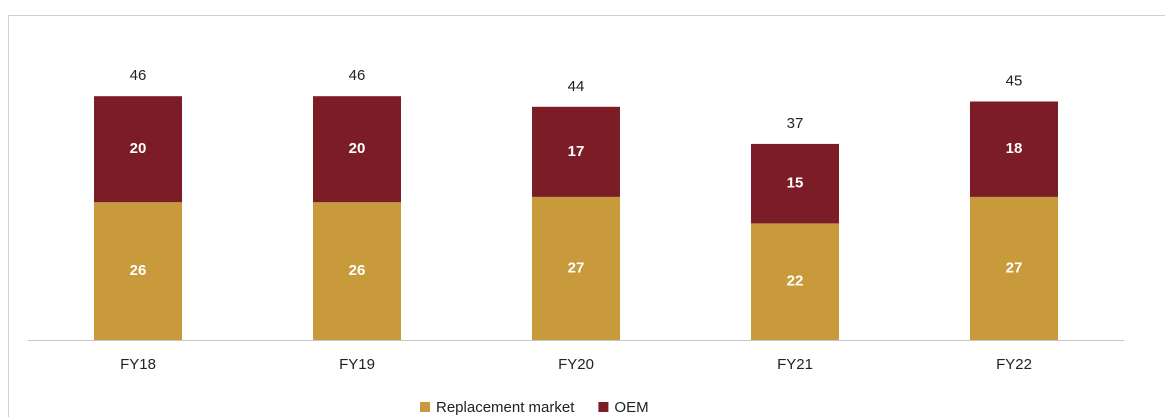 This screenshot has height=417, width=1165. What do you see at coordinates (795, 364) in the screenshot?
I see `x-tick-label: FY21` at bounding box center [795, 364].